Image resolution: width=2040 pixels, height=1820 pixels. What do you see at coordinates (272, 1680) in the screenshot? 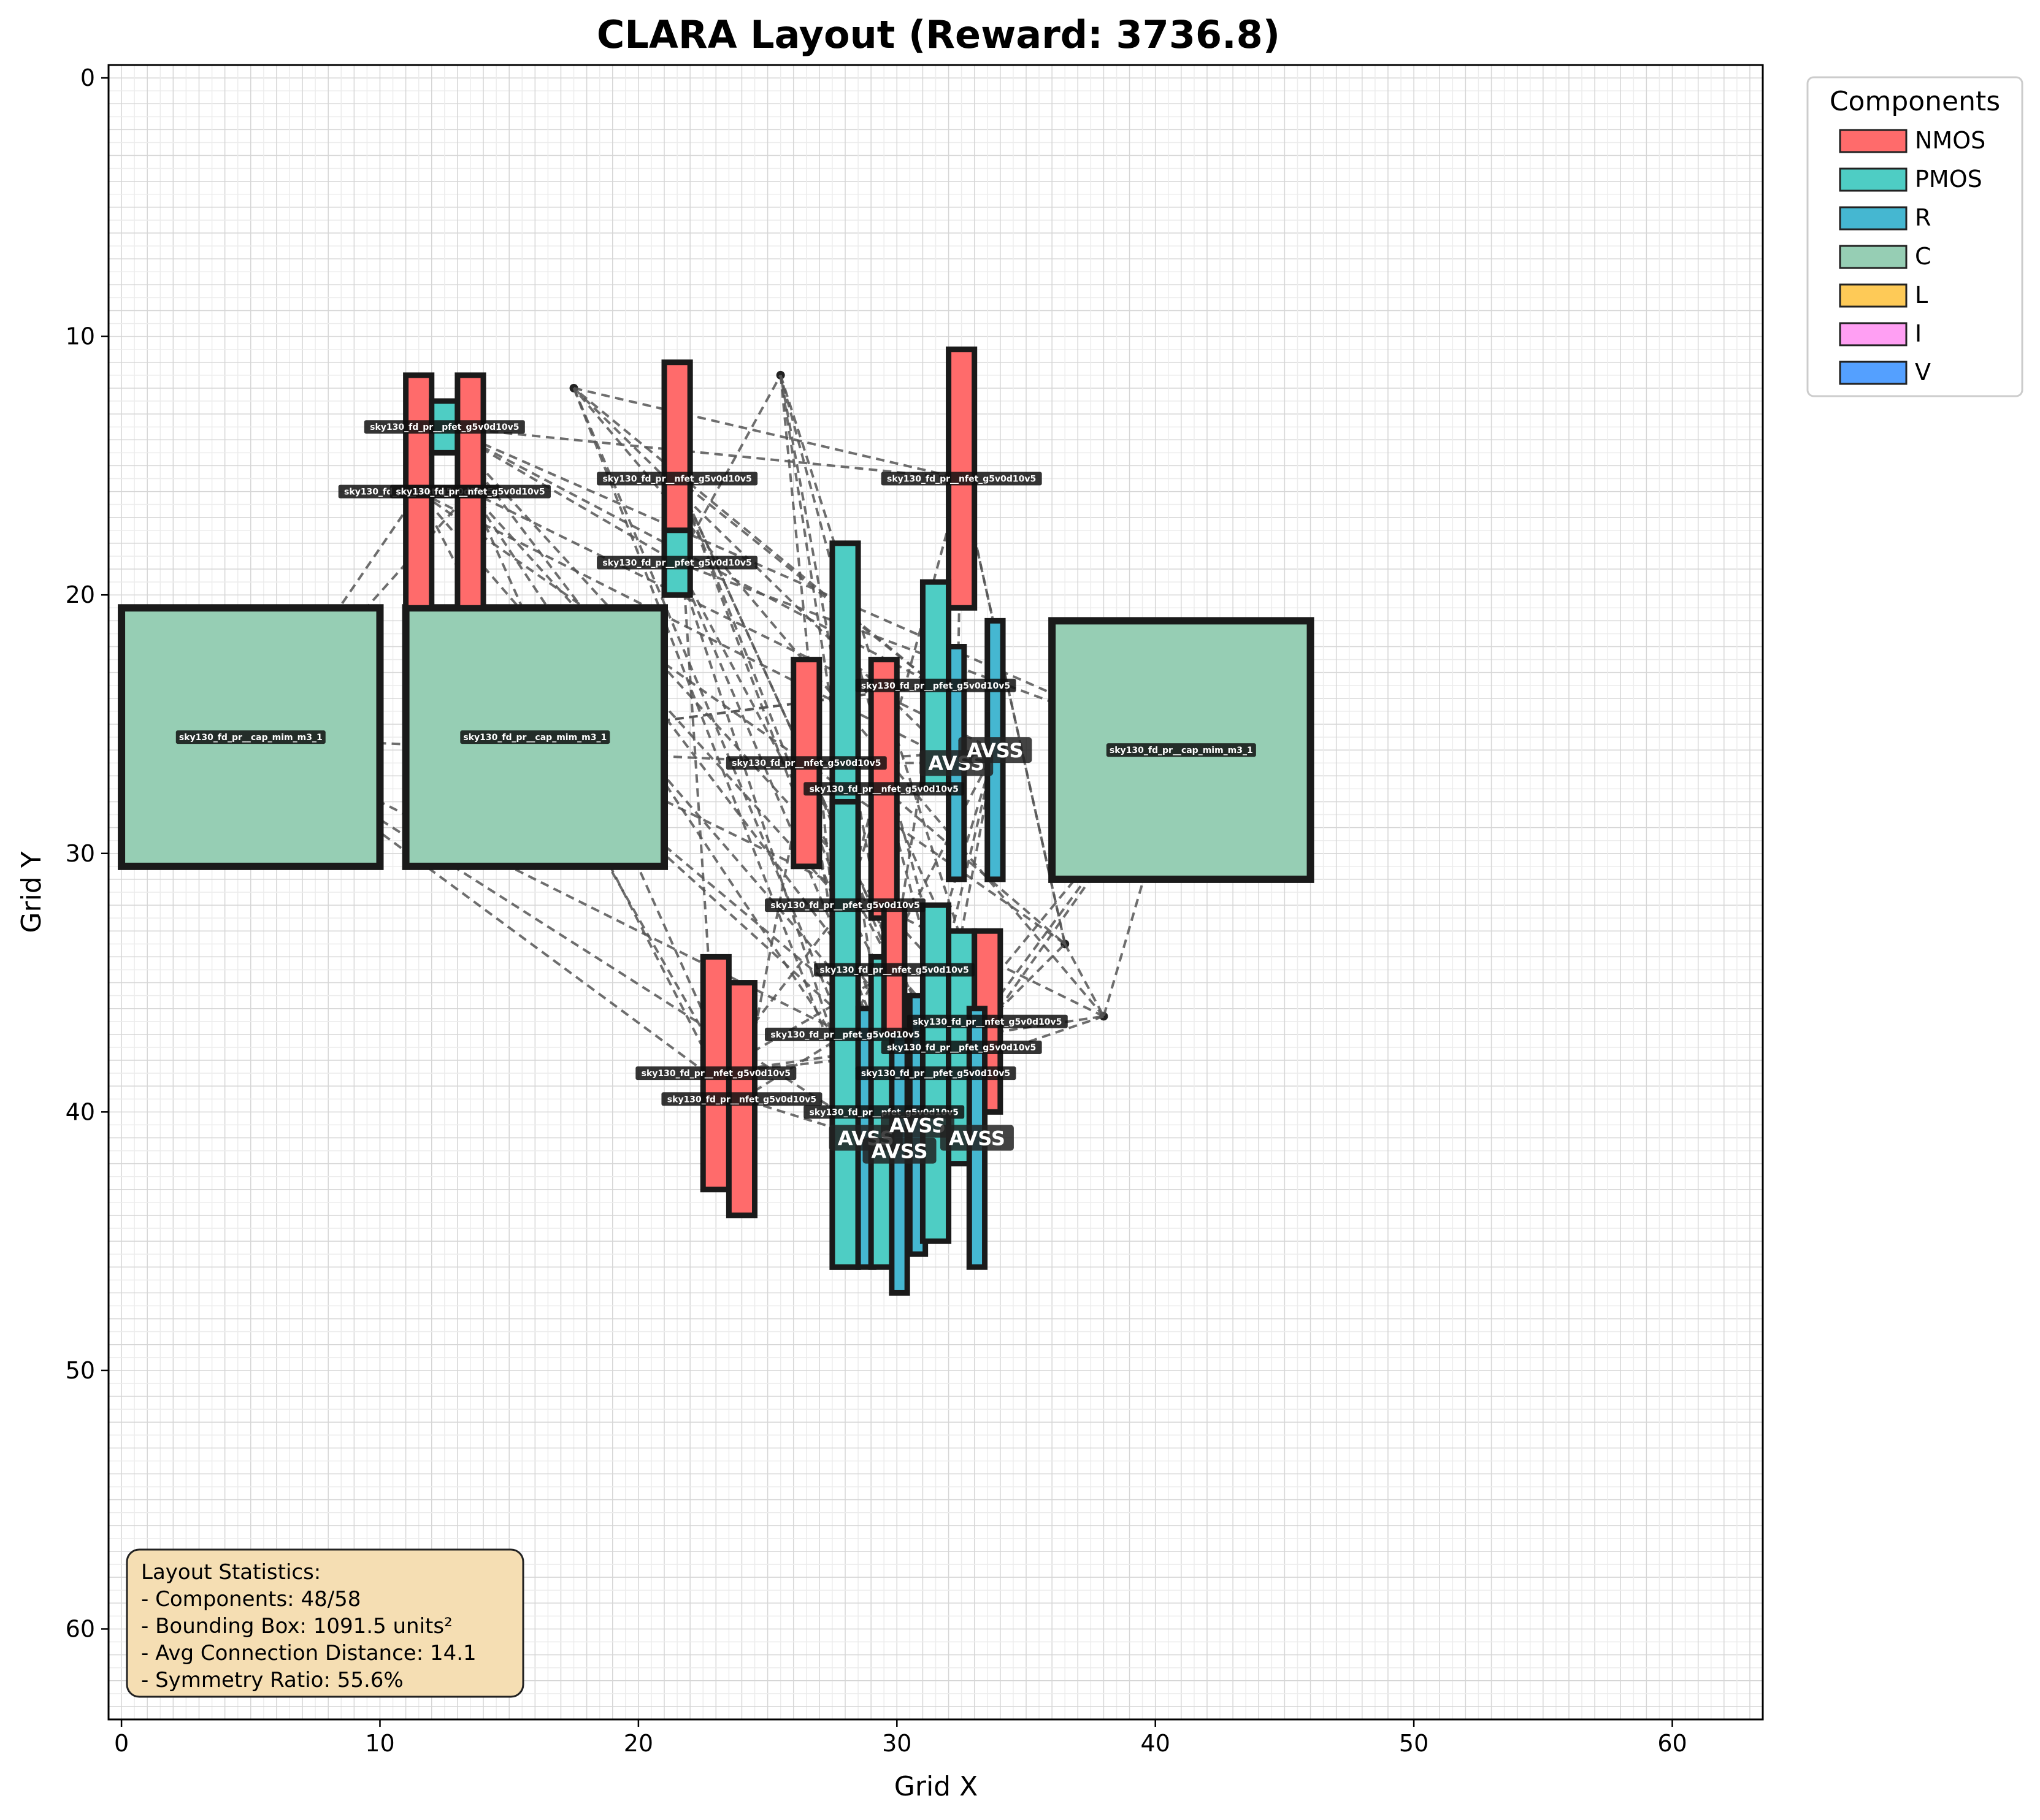
I see `stats-line: - Symmetry Ratio: 55.6%` at bounding box center [272, 1680].